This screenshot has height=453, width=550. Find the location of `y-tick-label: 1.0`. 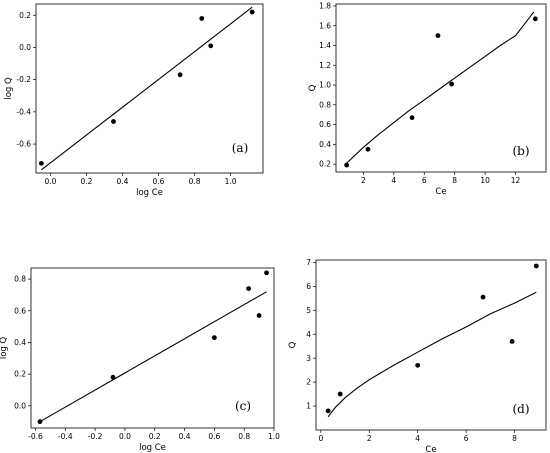

y-tick-label: 1.0 is located at coordinates (325, 85).